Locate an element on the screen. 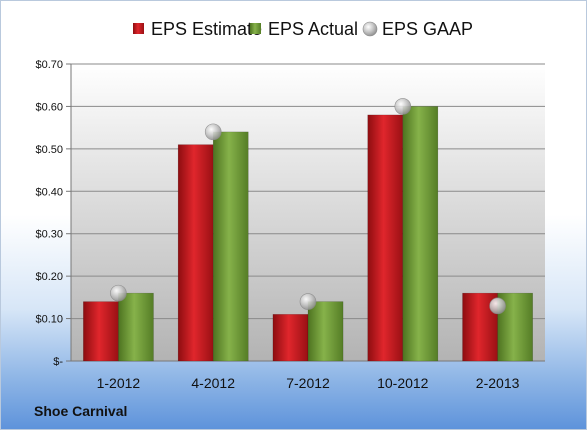  legend-label: EPS GAAP is located at coordinates (427, 29).